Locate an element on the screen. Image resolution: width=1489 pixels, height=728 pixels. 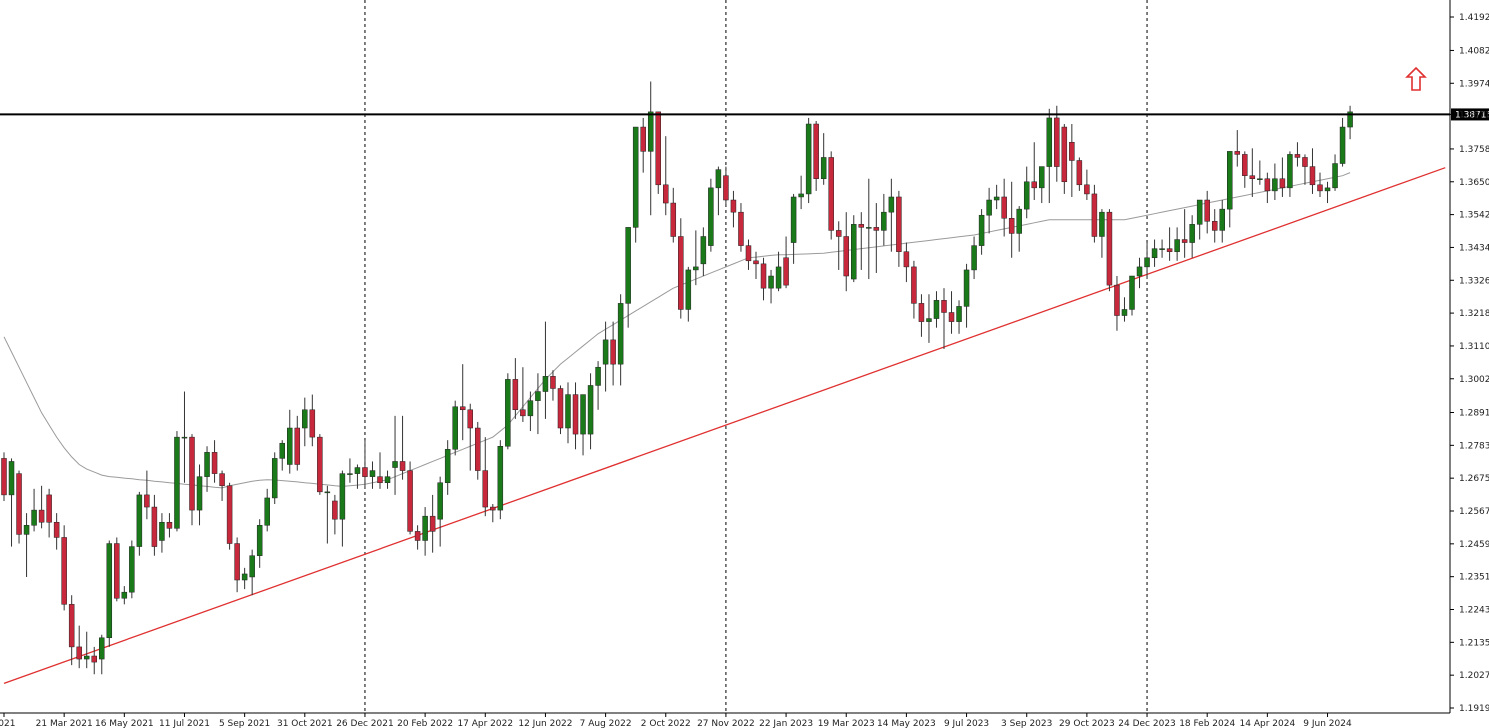
x-tick: 24 Dec 2023 is located at coordinates (1147, 720).